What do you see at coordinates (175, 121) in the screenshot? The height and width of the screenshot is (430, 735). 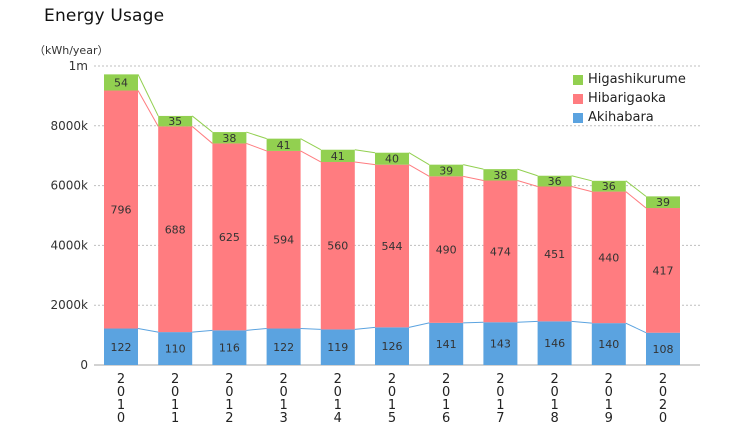 I see `data-label-higashikurume: 35` at bounding box center [175, 121].